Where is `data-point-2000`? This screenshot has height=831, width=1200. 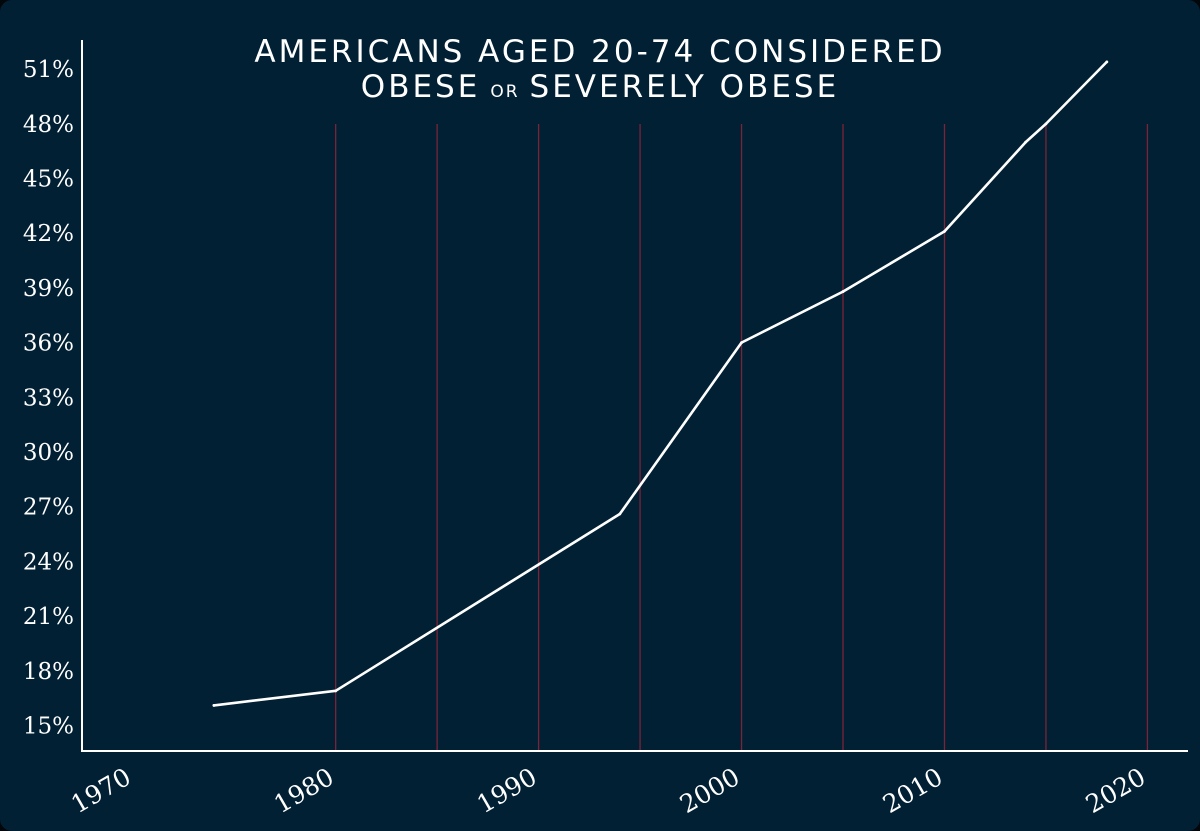 data-point-2000 is located at coordinates (741, 343).